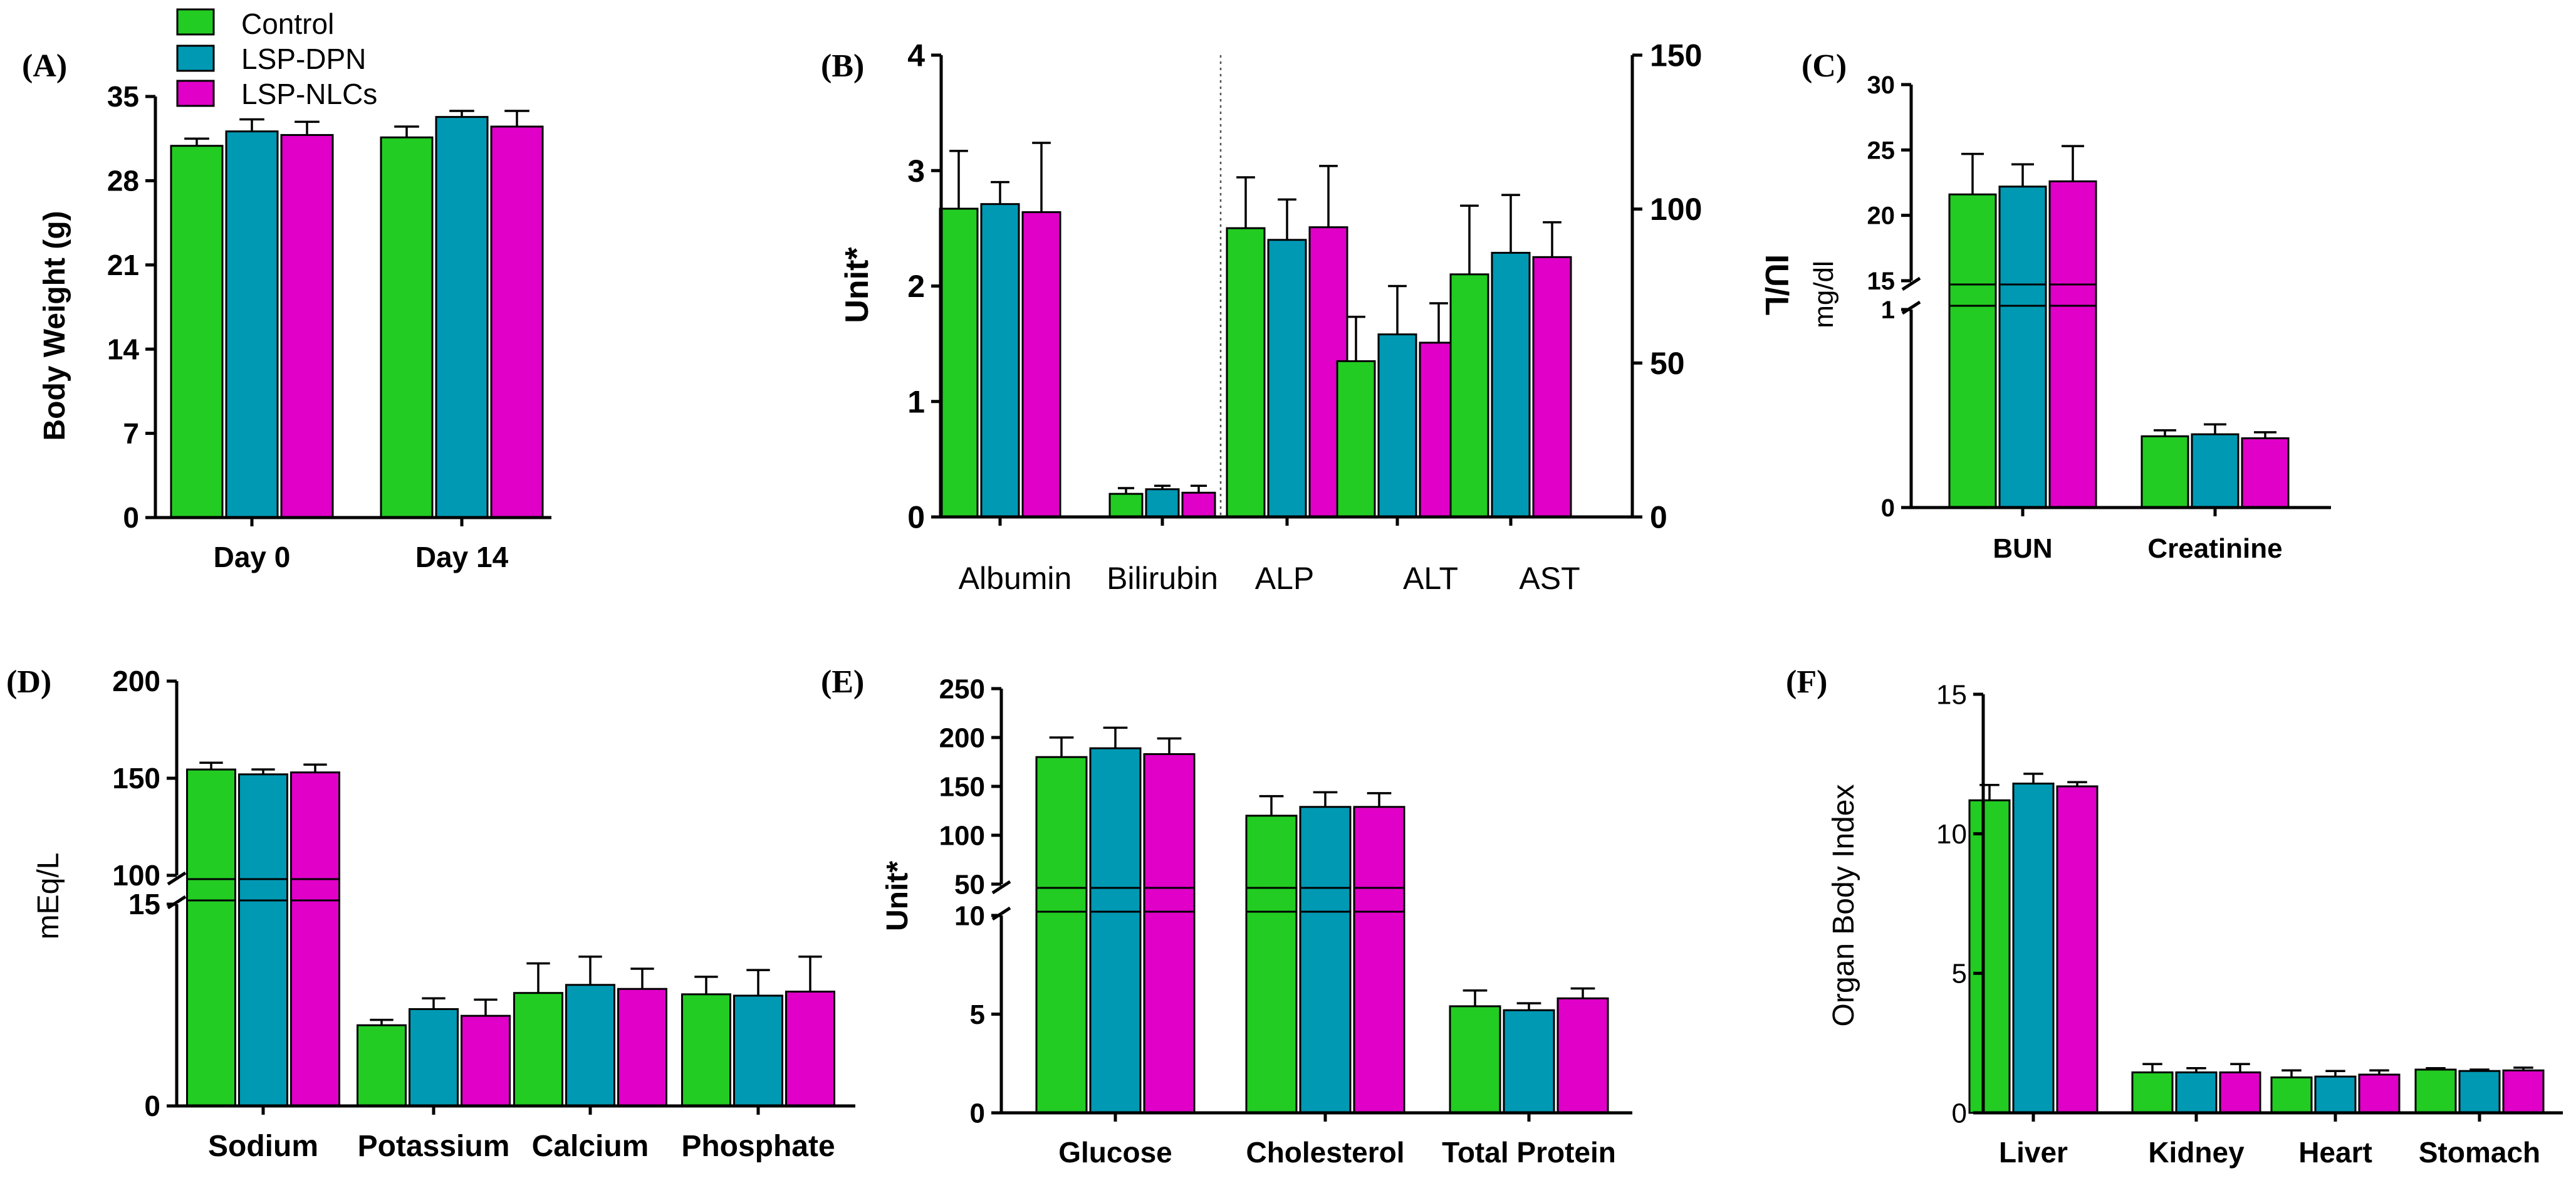 This screenshot has height=1178, width=2576. Describe the element at coordinates (483, 893) in the screenshot. I see `chart-d: 100 150 200 0 15` at that location.